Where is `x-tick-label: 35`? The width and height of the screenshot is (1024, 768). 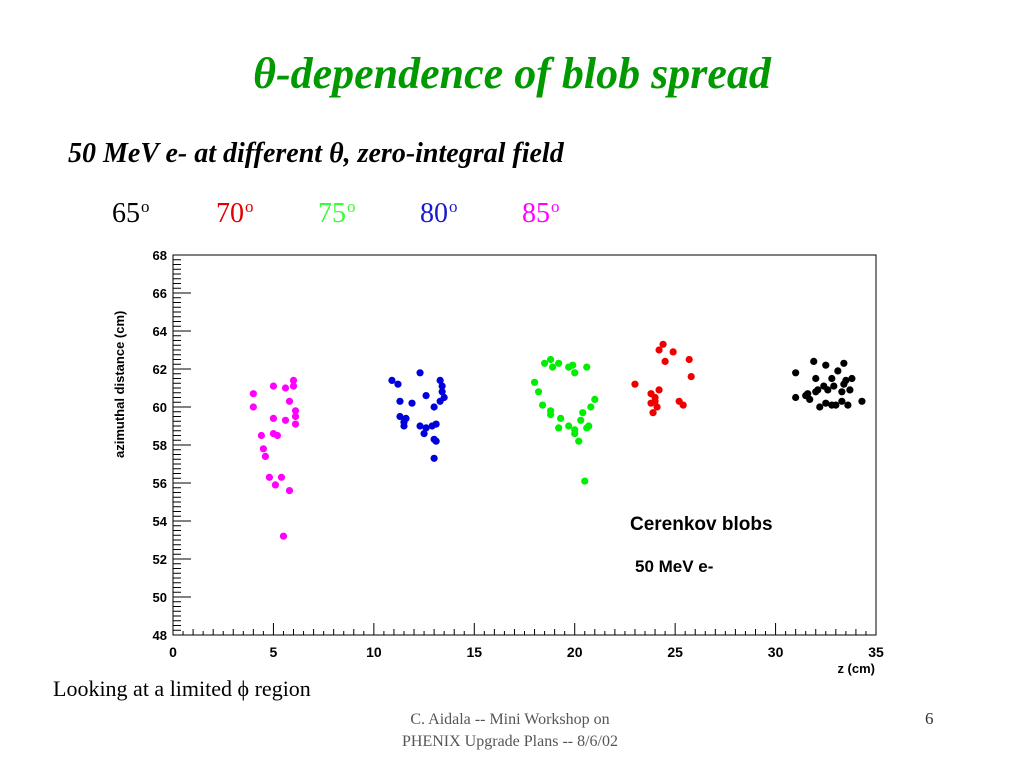 x-tick-label: 35 is located at coordinates (876, 652).